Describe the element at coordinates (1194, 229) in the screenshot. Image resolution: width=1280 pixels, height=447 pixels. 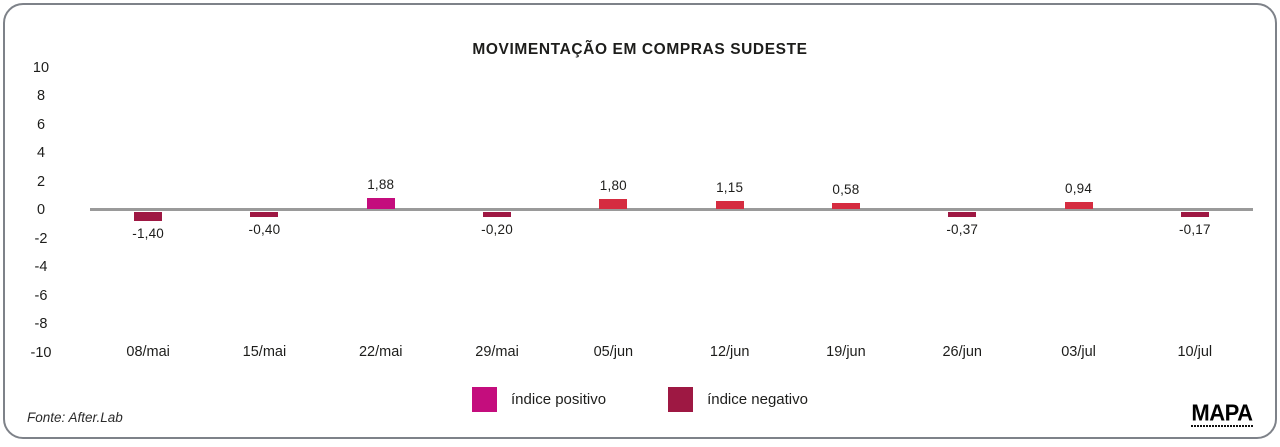
I see `value-label: -0,17` at that location.